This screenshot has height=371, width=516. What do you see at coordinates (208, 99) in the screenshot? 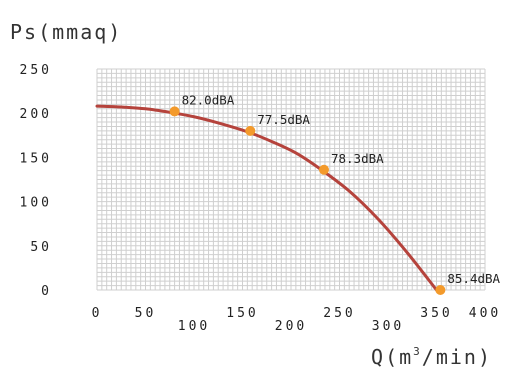
I see `data-point-label: 82.0dBA` at bounding box center [208, 99].